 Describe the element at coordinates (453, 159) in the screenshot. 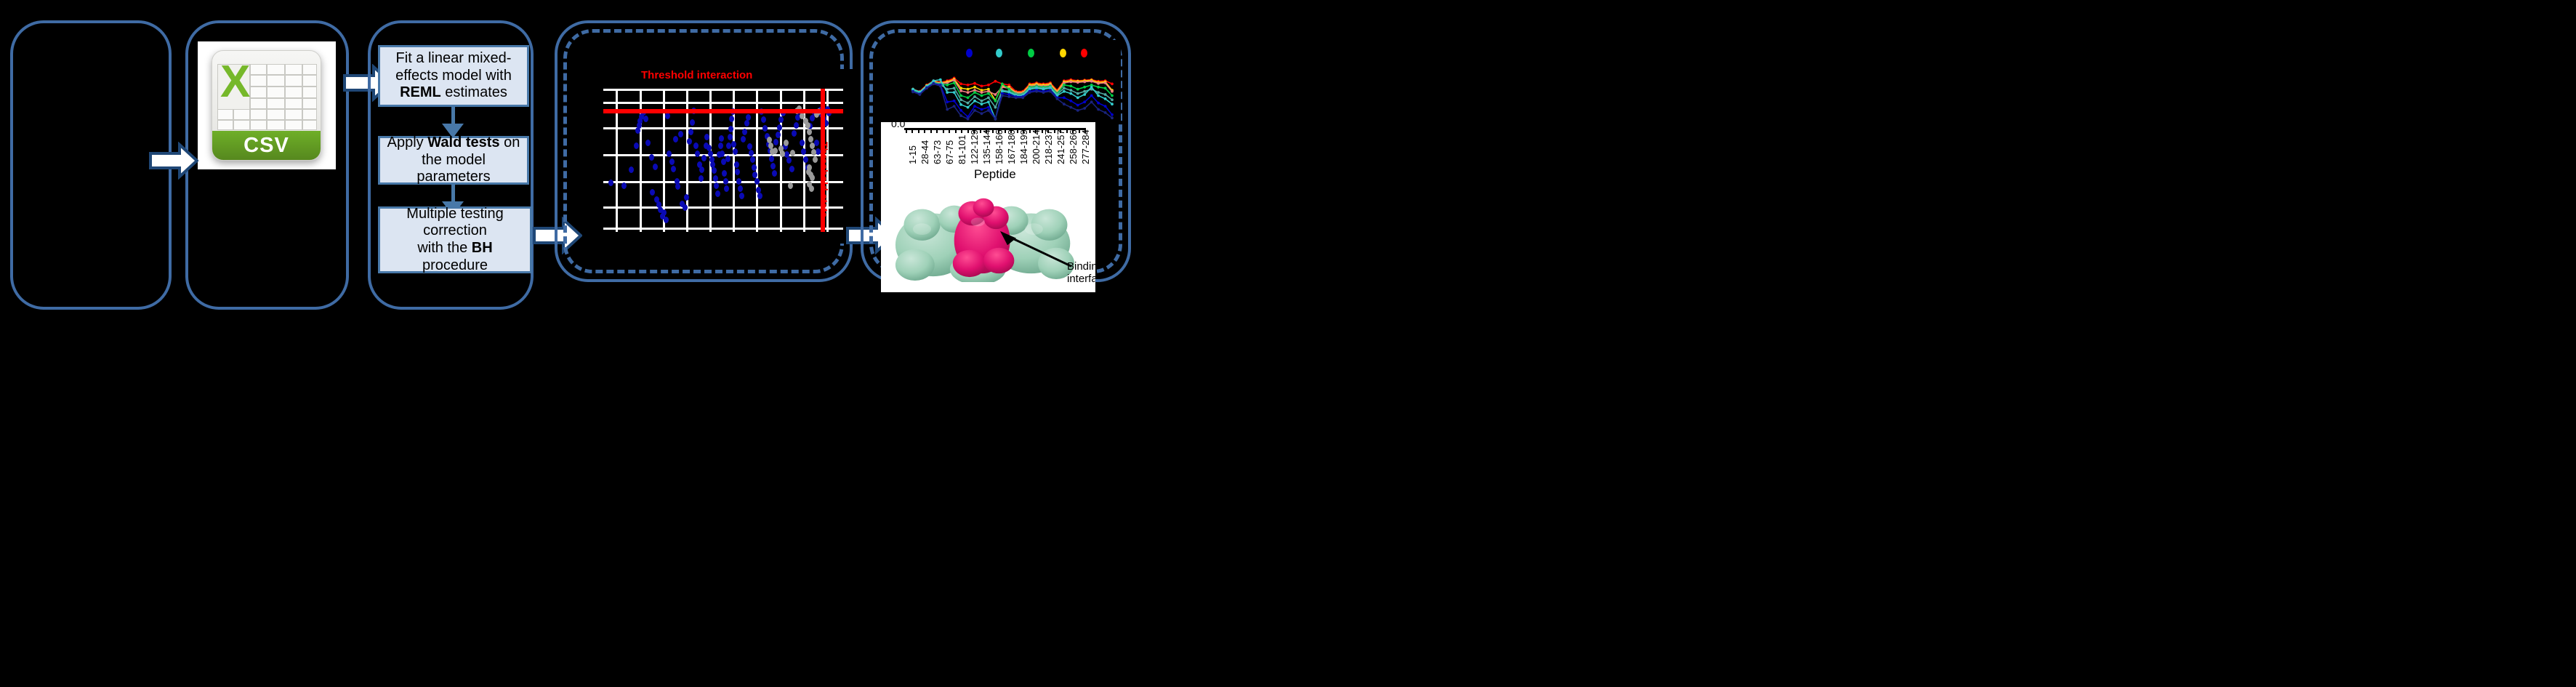

I see `step-box-wald-tests: Apply Wald tests on the model parameters` at that location.